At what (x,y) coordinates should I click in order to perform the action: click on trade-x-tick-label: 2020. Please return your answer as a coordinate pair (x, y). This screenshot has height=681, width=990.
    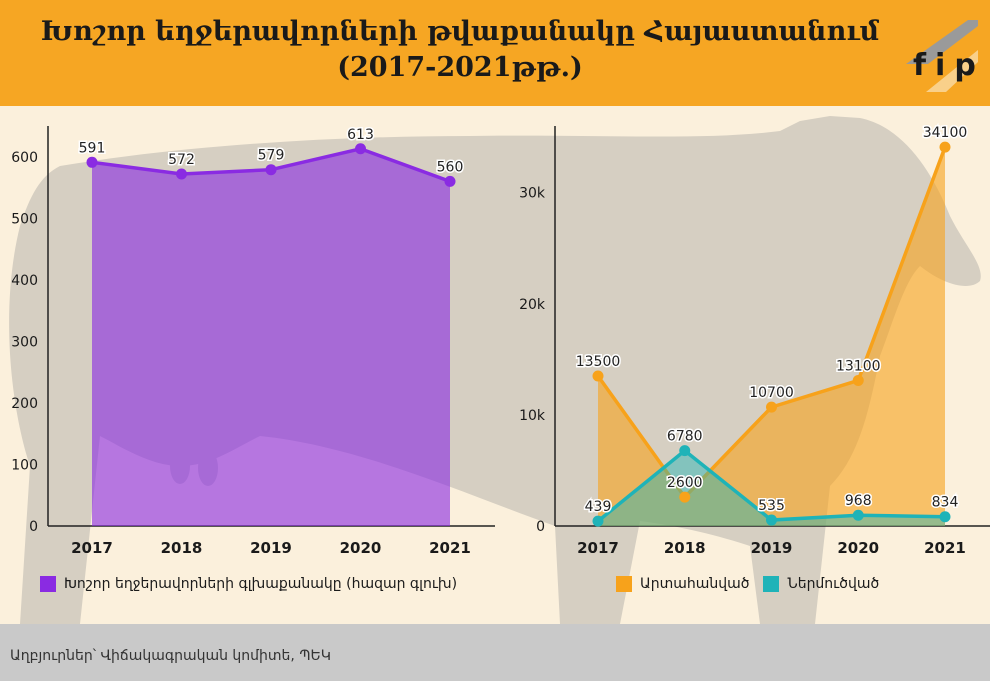
    Looking at the image, I should click on (858, 548).